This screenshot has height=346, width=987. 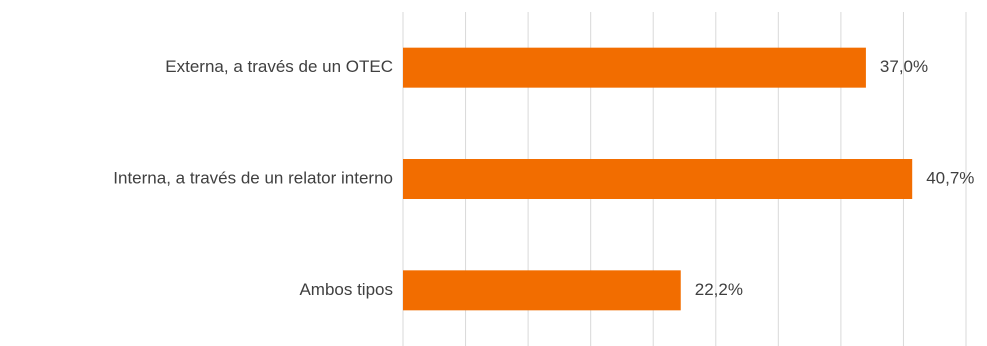 I want to click on category-label: Ambos tipos, so click(x=346, y=289).